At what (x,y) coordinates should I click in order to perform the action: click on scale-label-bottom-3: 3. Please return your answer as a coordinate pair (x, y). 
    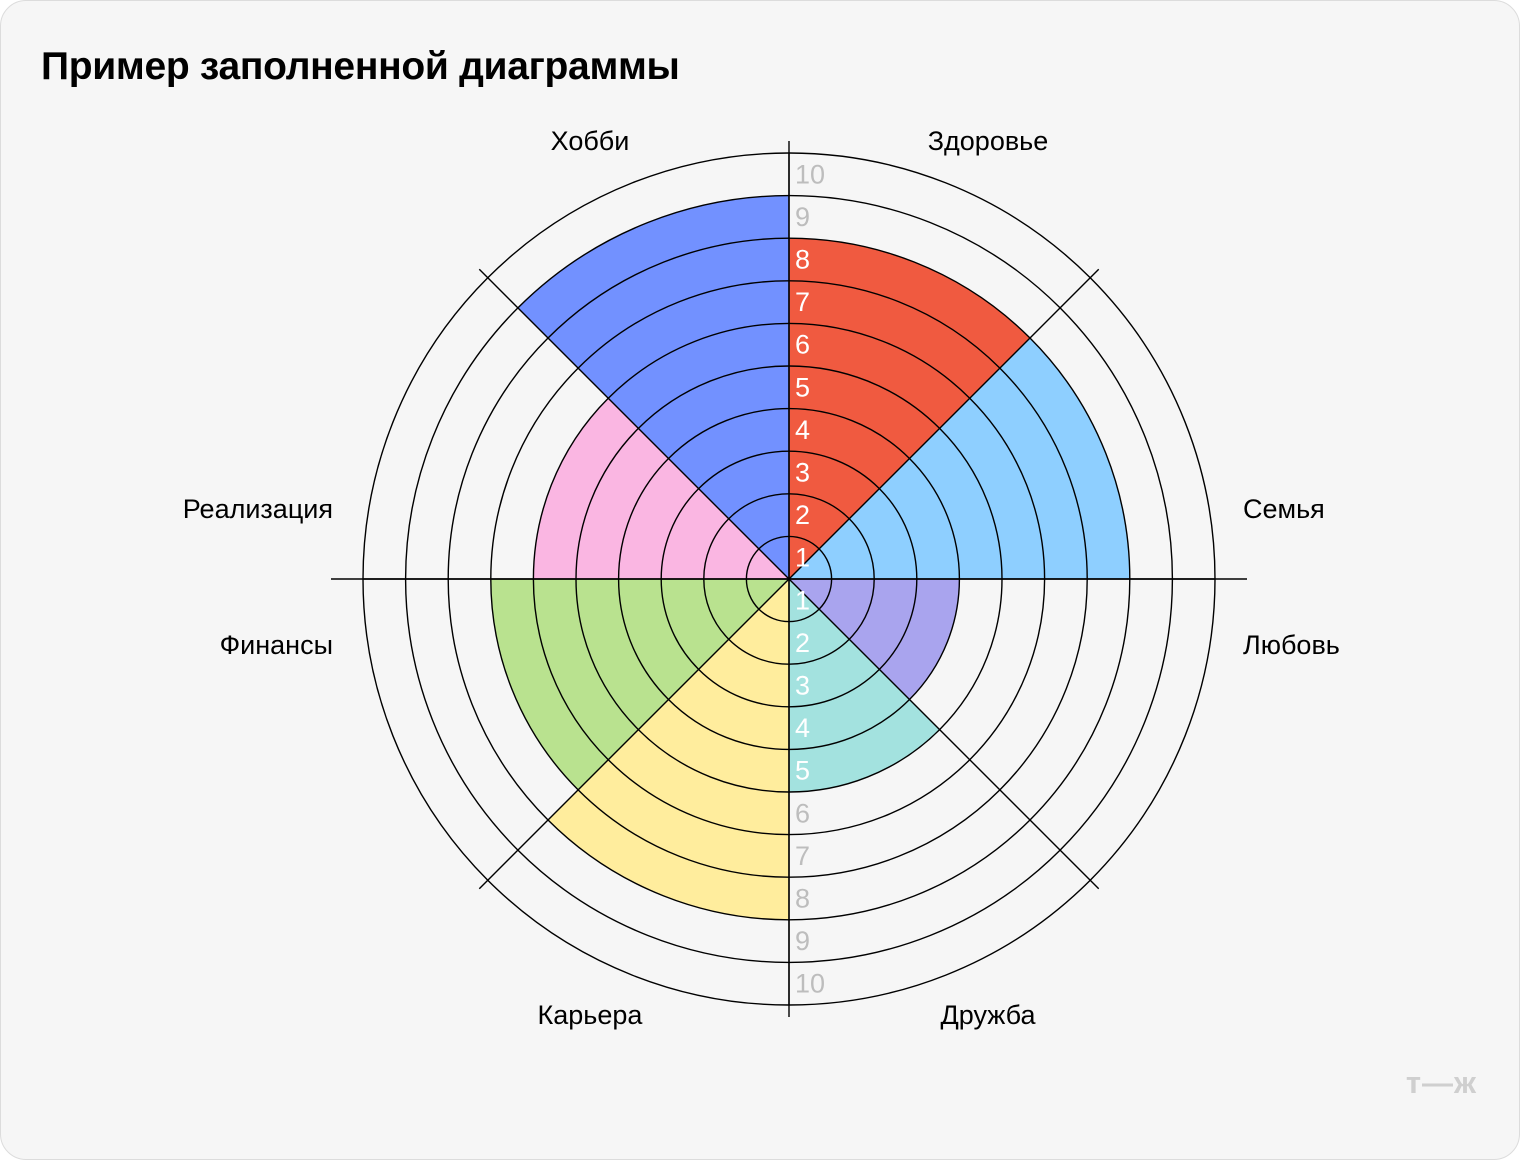
    Looking at the image, I should click on (802, 686).